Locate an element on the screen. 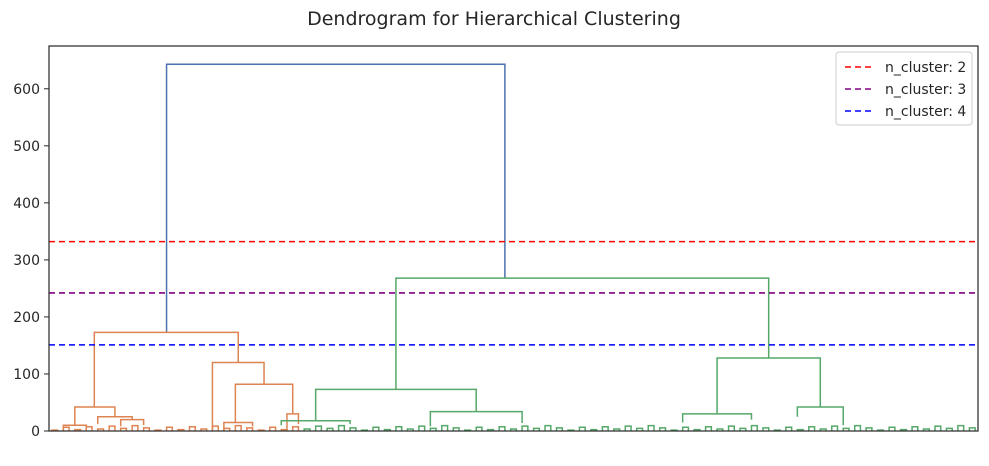 The image size is (989, 466). y-tick-label: 400 is located at coordinates (26, 204).